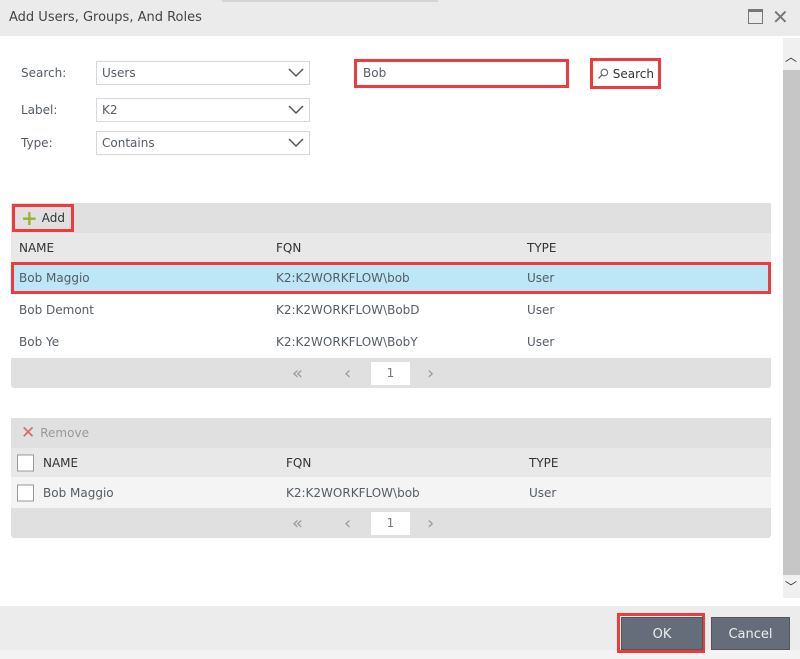 The image size is (800, 659). Describe the element at coordinates (391, 218) in the screenshot. I see `results-toolbar: + Add` at that location.